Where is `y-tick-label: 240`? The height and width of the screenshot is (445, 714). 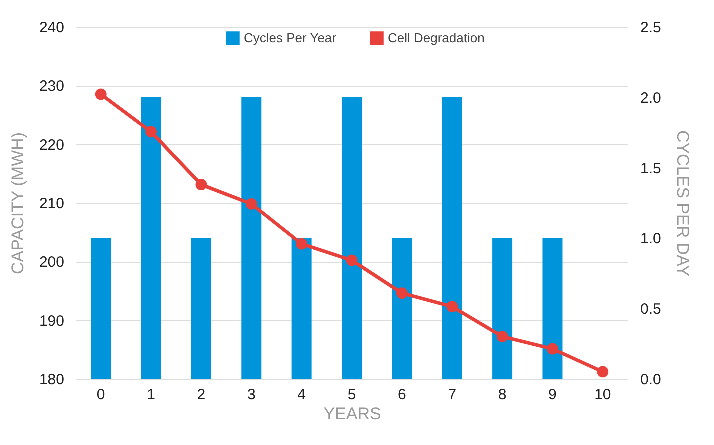
y-tick-label: 240 is located at coordinates (51, 28).